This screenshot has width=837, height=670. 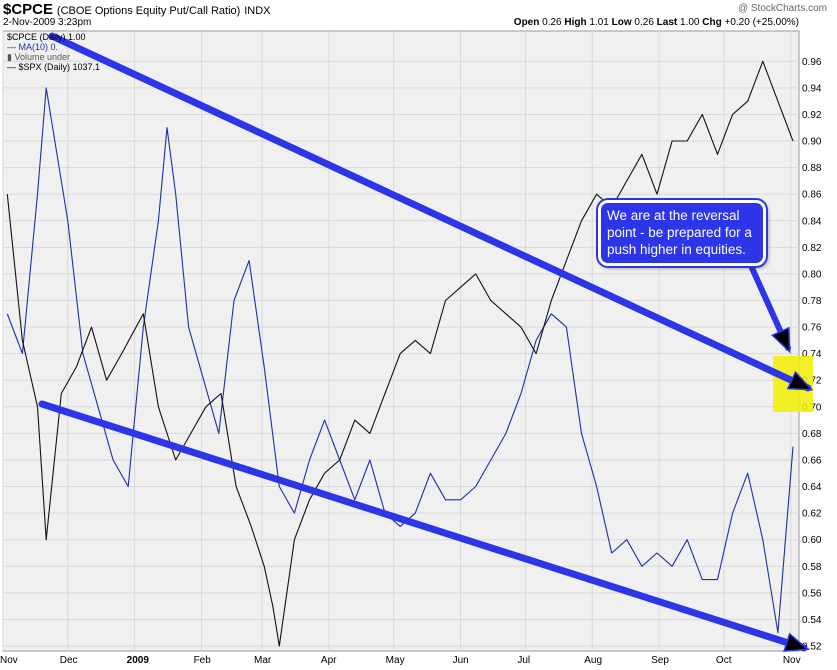 What do you see at coordinates (526, 22) in the screenshot?
I see `open-label: Open` at bounding box center [526, 22].